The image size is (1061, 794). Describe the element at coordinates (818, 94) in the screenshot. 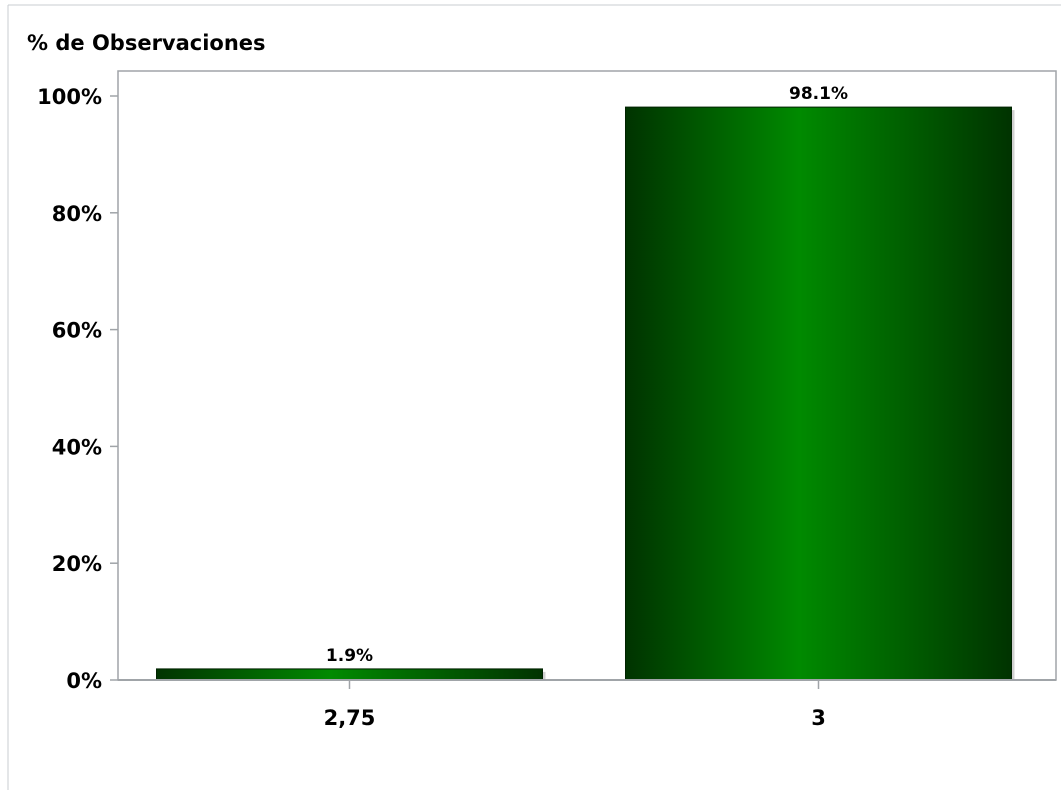

I see `bar-data-label: 98.1%` at that location.